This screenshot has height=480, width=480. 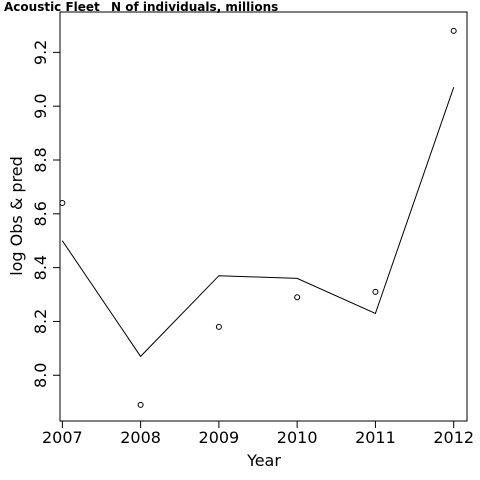 What do you see at coordinates (219, 437) in the screenshot?
I see `x-tick-label: 2009` at bounding box center [219, 437].